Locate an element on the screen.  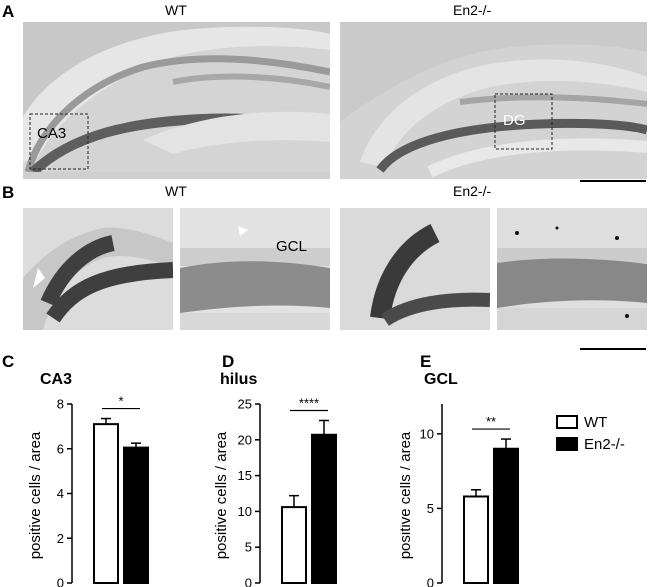
y-tick-label-ca3: 8 is located at coordinates (60, 404).